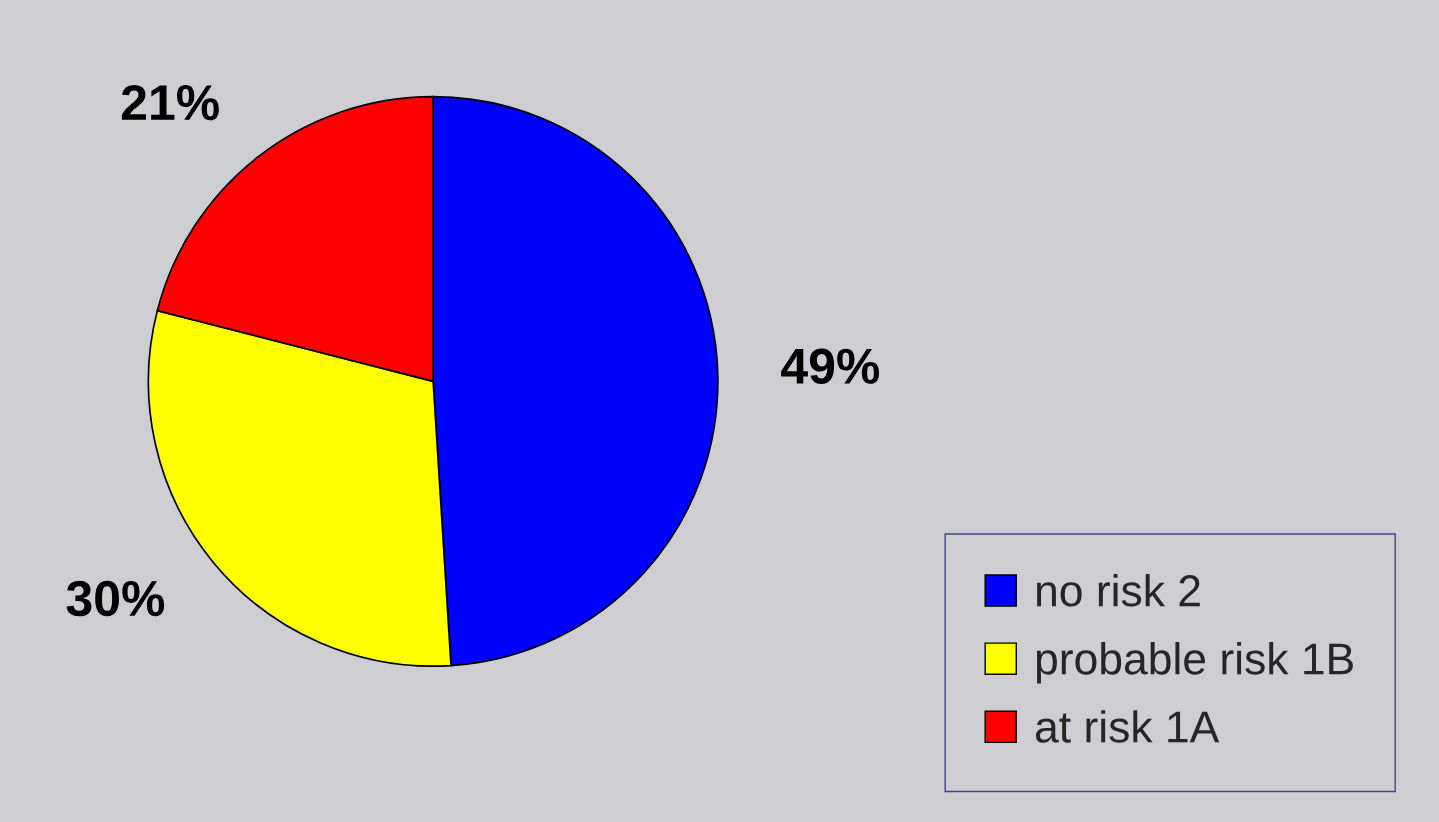 The width and height of the screenshot is (1439, 822). I want to click on data-label: 49%, so click(830, 366).